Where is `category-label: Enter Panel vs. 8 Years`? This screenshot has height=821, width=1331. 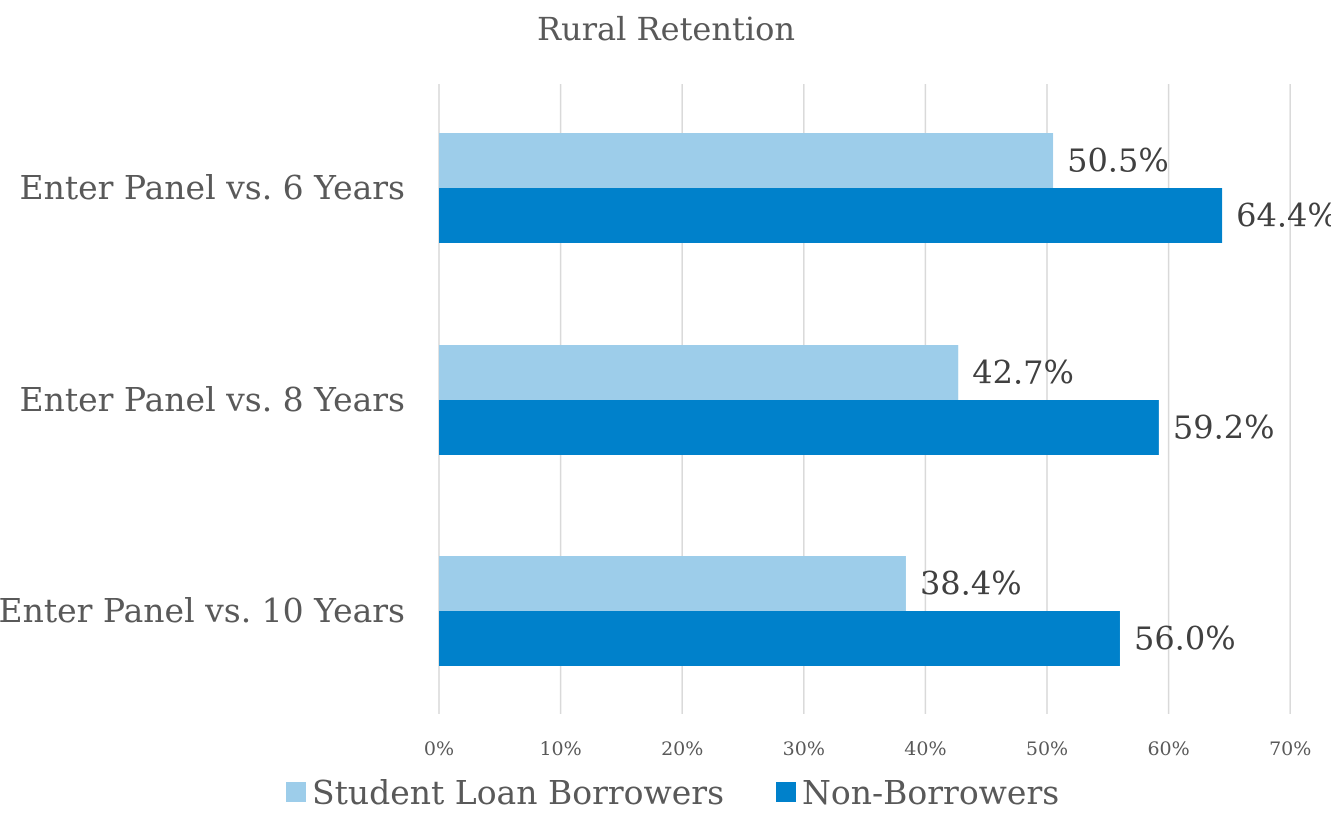
category-label: Enter Panel vs. 8 Years is located at coordinates (213, 399).